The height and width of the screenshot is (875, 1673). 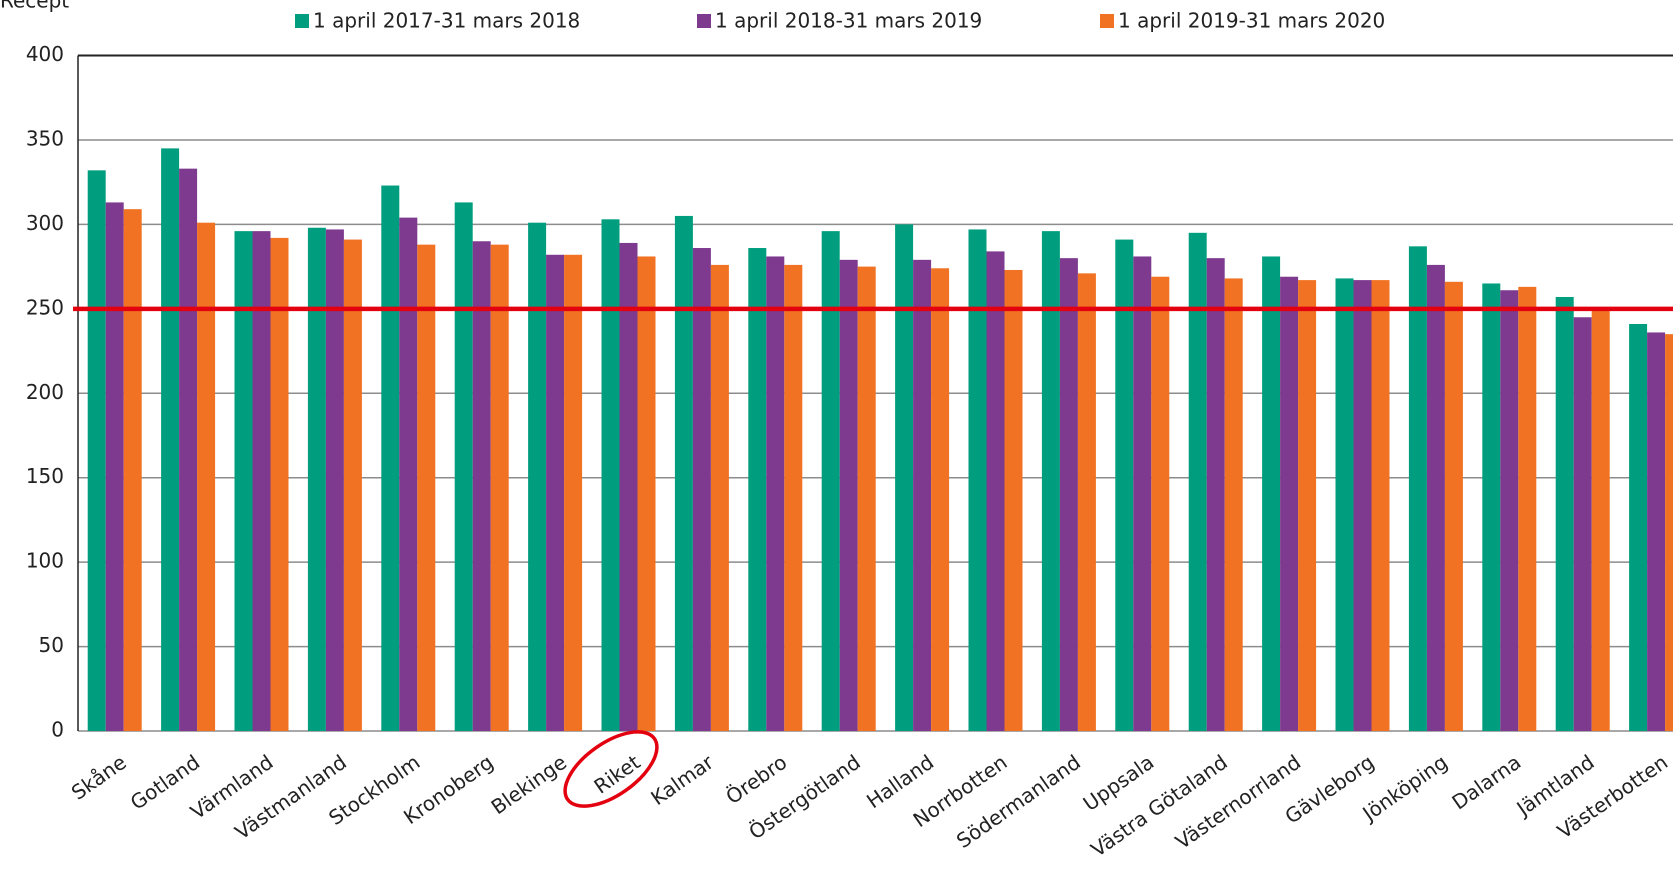 What do you see at coordinates (45, 561) in the screenshot?
I see `y-tick-label: 100` at bounding box center [45, 561].